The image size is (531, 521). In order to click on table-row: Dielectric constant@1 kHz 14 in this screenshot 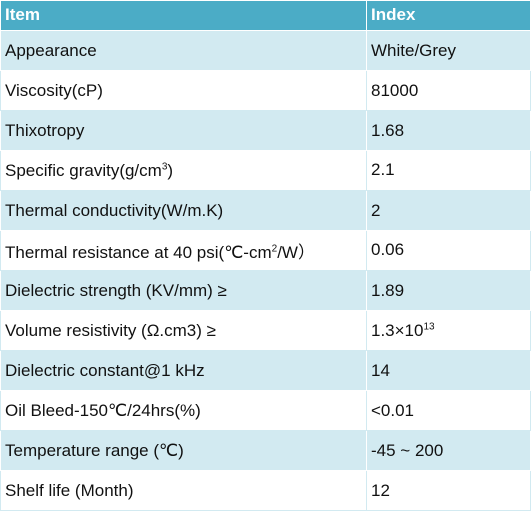, I will do `click(265, 370)`.